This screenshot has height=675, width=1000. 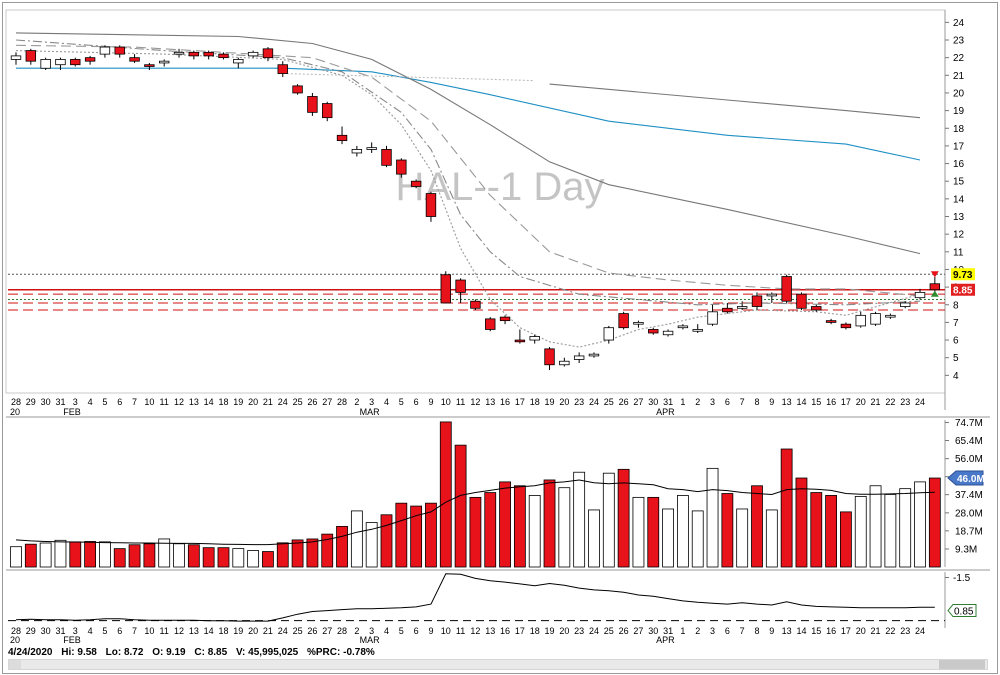 I want to click on scroll-left-button, so click(x=15, y=664).